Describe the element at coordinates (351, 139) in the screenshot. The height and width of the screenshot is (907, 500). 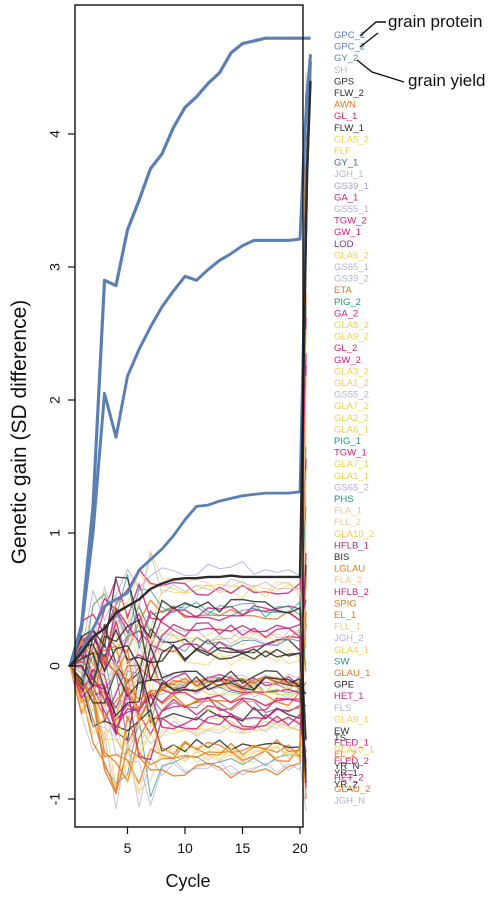
I see `trait-label: GLA5_2` at that location.